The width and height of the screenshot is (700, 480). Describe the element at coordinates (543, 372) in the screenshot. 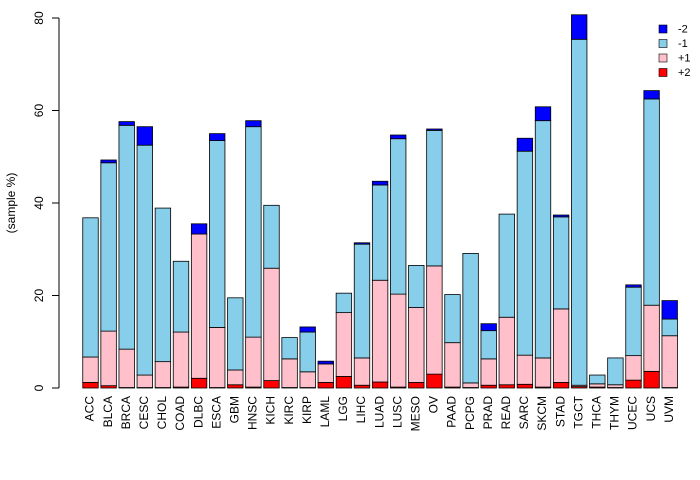

I see `bar-segment-skcm-plus1` at that location.